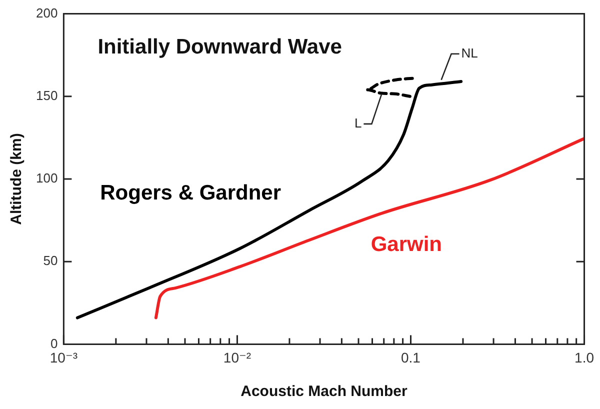  Describe the element at coordinates (324, 391) in the screenshot. I see `x-axis-title: Acoustic Mach Number` at that location.